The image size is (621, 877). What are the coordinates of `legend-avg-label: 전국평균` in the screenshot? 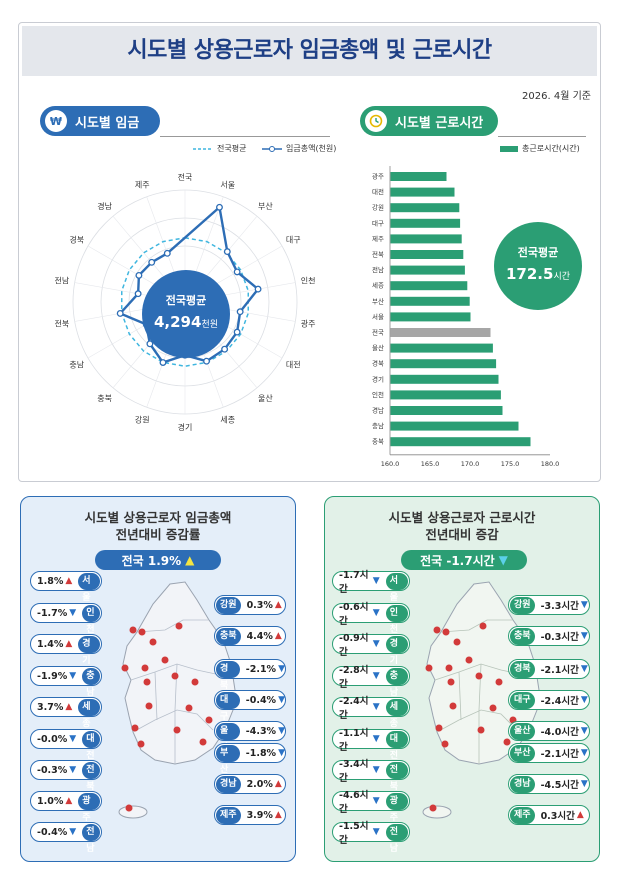 It's located at (232, 148).